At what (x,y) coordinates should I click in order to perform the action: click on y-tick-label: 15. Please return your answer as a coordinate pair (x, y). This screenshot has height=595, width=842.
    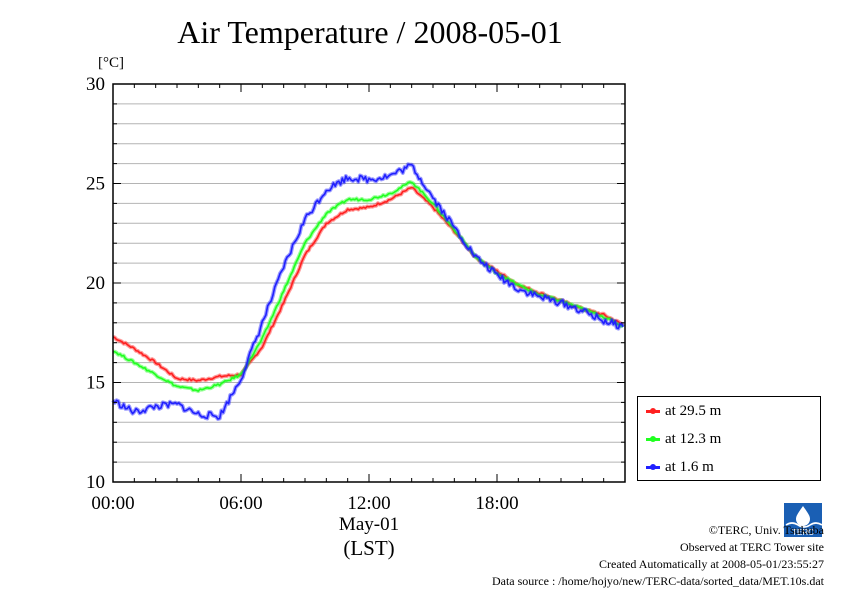
    Looking at the image, I should click on (95, 383).